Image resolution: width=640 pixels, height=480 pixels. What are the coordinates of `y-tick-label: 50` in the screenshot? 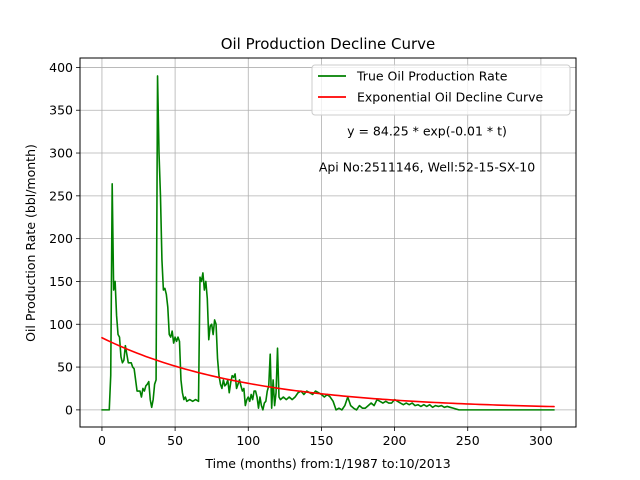 It's located at (65, 367).